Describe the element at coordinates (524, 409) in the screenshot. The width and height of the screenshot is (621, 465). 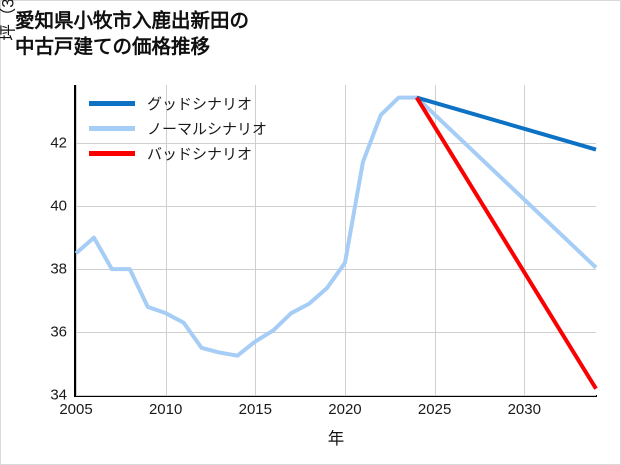
I see `x-axis-tick-label: 2030` at that location.